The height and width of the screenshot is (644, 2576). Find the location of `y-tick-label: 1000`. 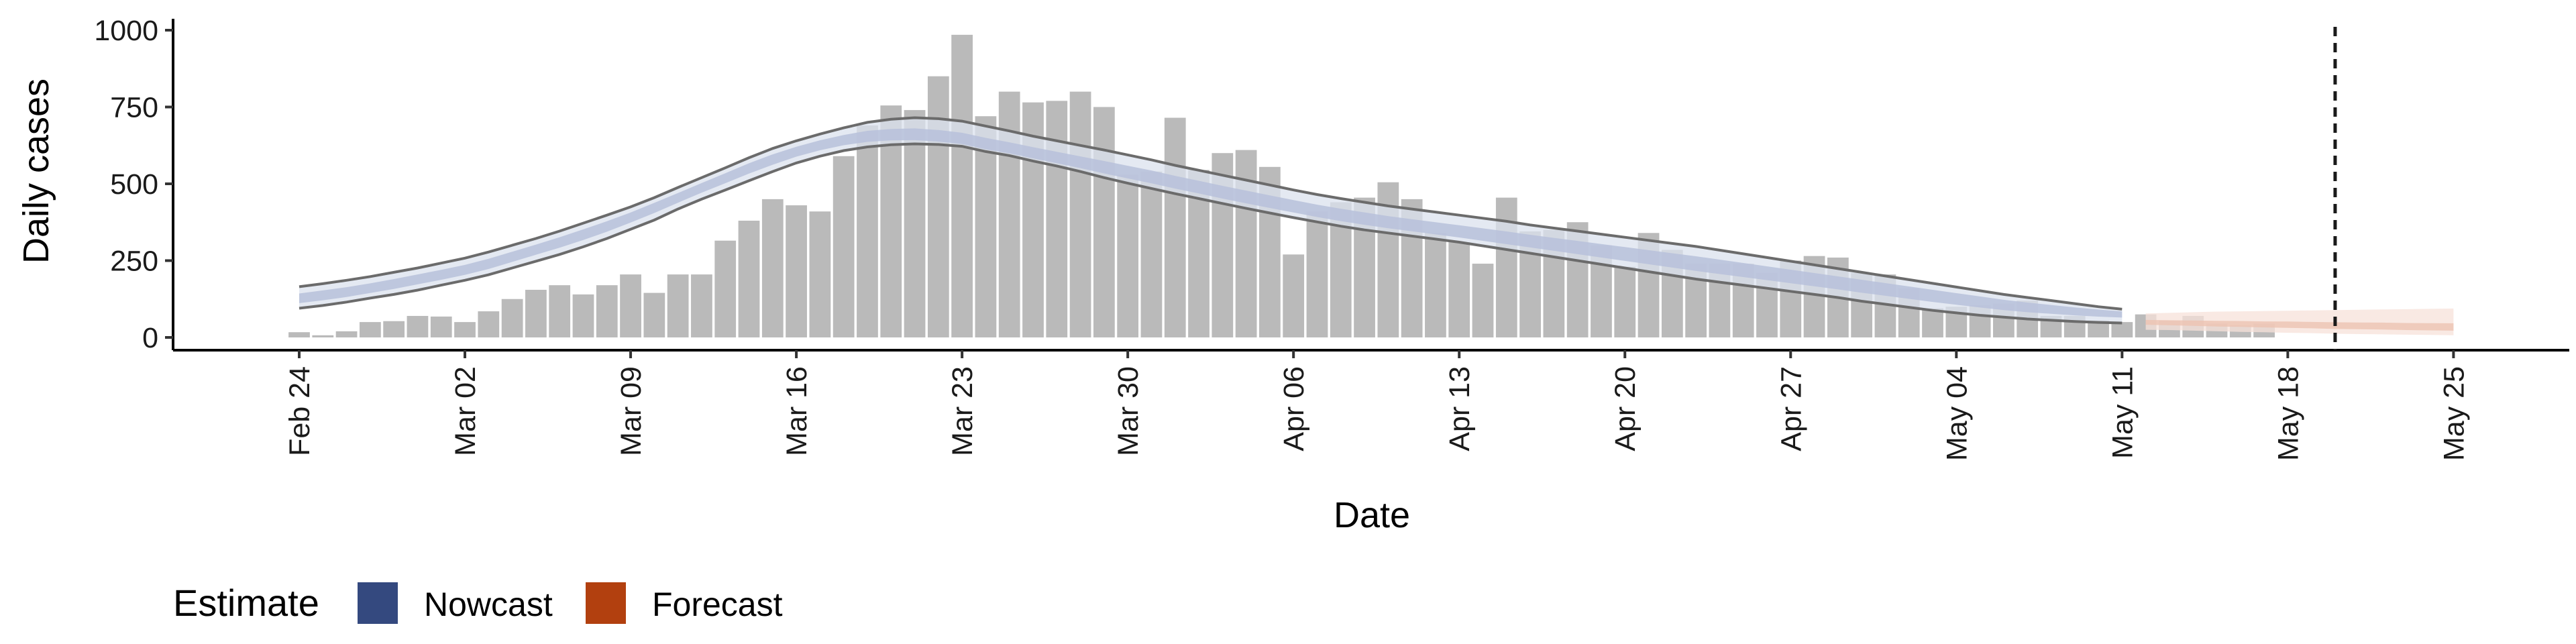

y-tick-label: 1000 is located at coordinates (126, 31).